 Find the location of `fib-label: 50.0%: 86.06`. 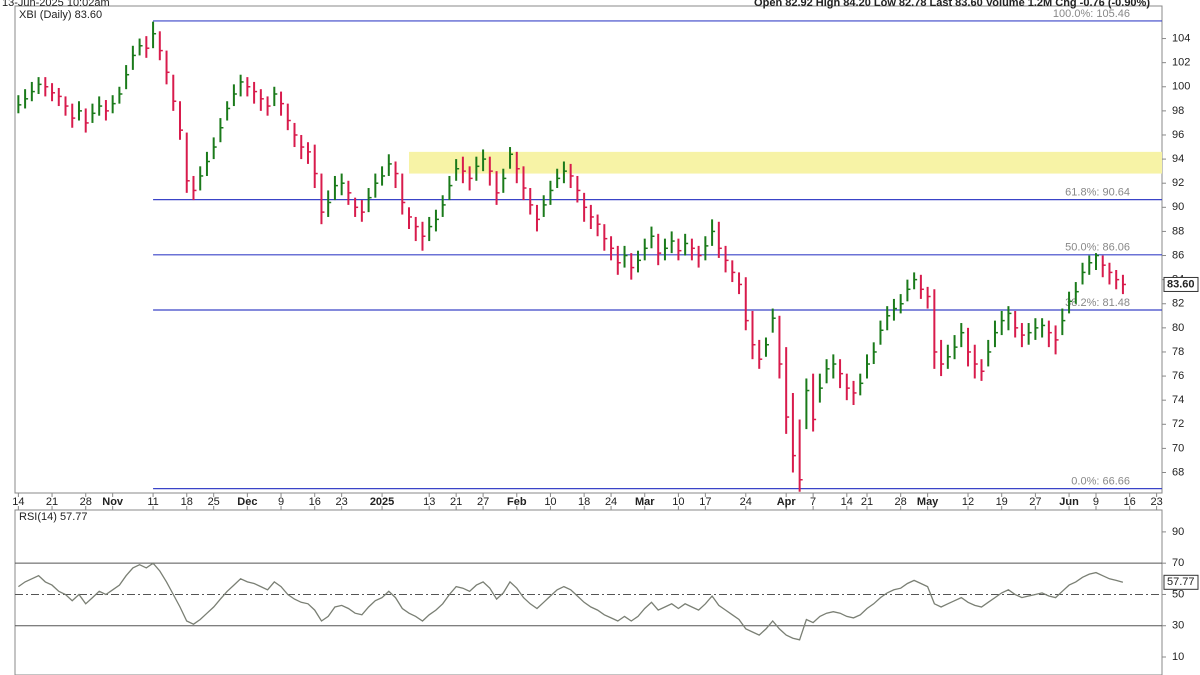

fib-label: 50.0%: 86.06 is located at coordinates (1097, 248).